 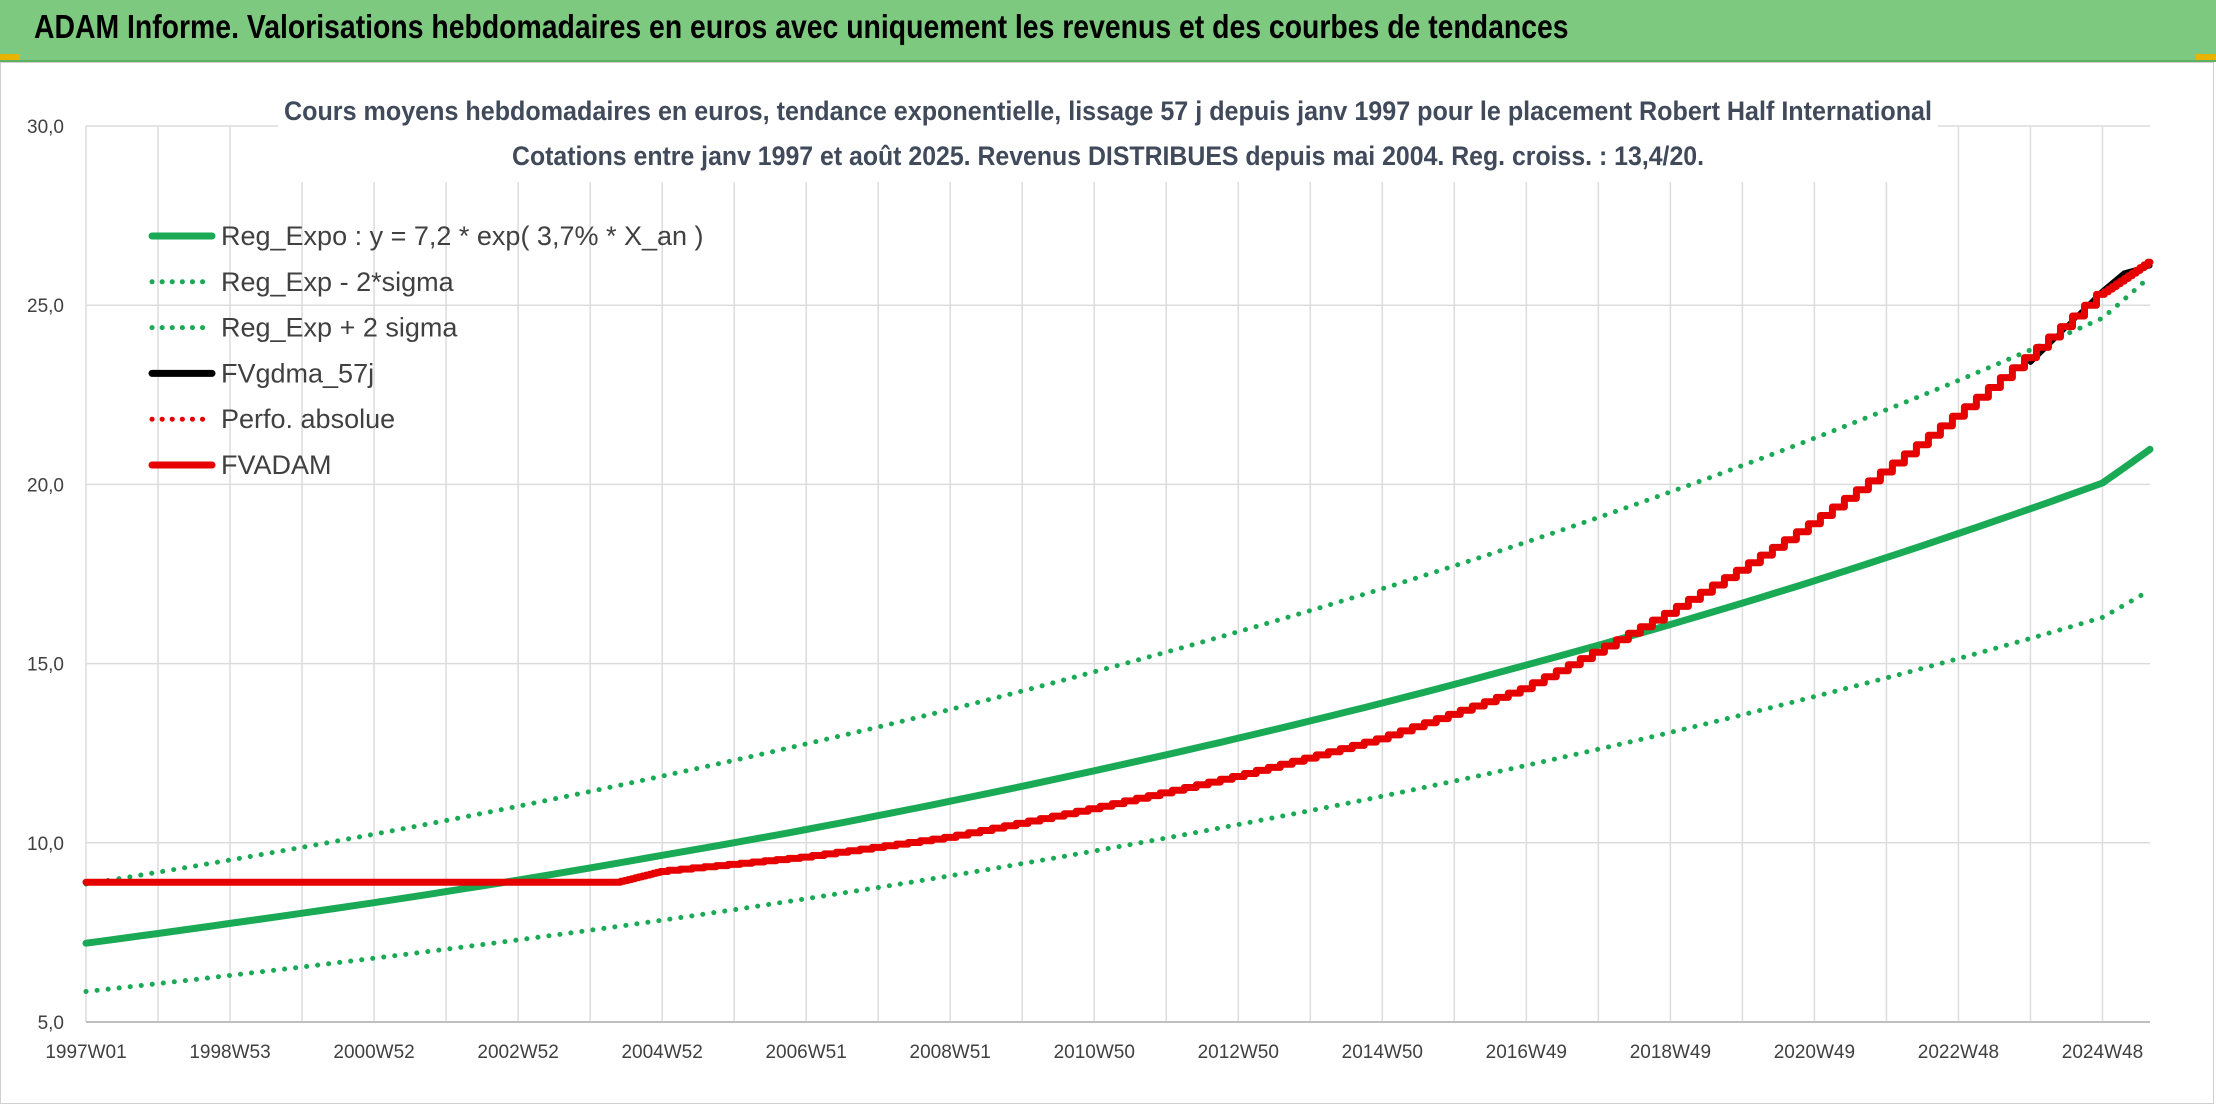 What do you see at coordinates (1670, 1052) in the screenshot?
I see `x-tick-label: 2018W49` at bounding box center [1670, 1052].